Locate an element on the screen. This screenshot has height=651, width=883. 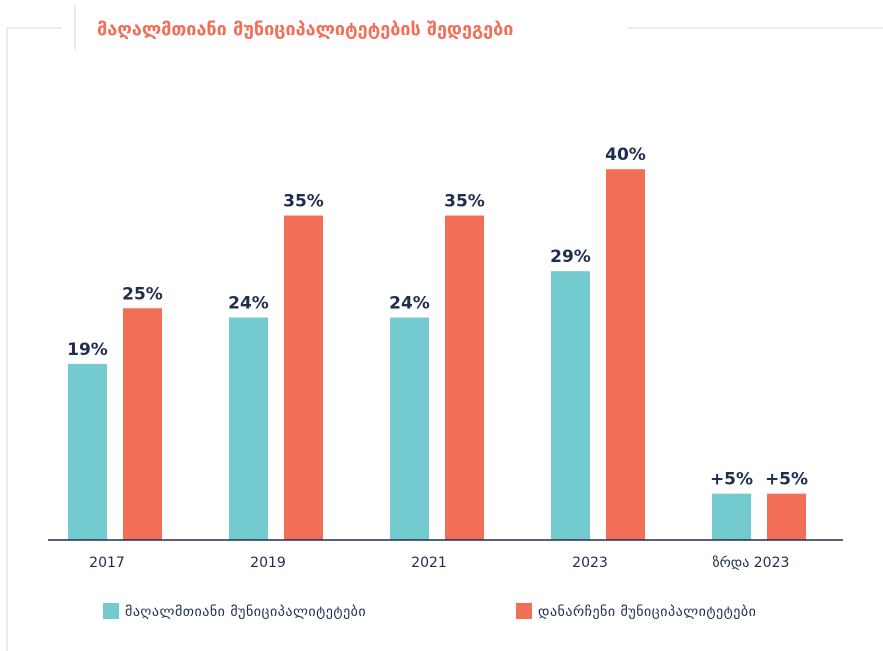
value-label: 25% is located at coordinates (142, 294).